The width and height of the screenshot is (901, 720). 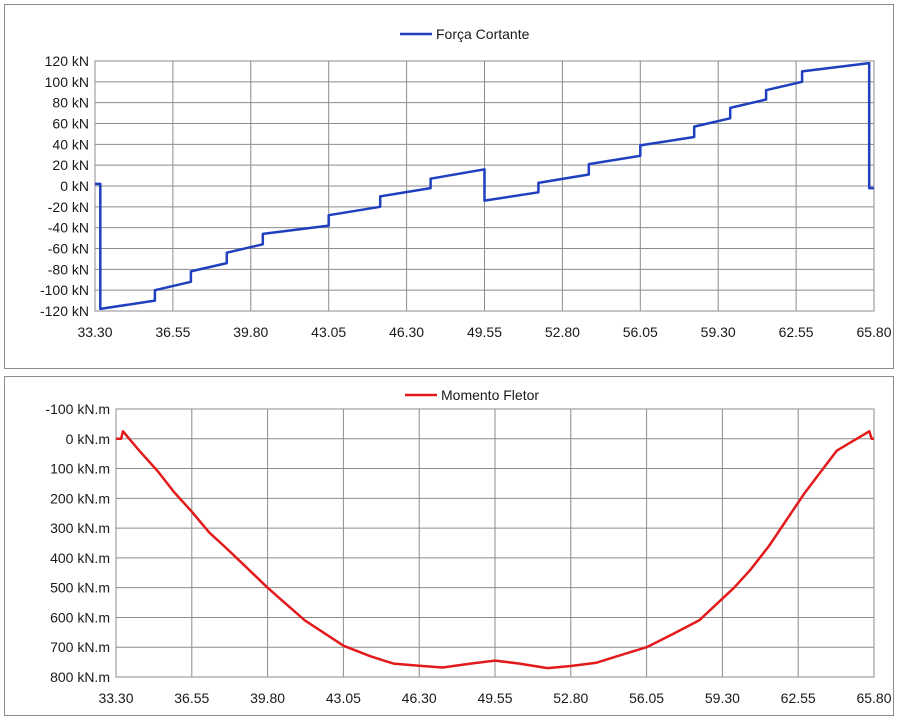 What do you see at coordinates (873, 332) in the screenshot?
I see `shear-x-tick-label: 65.80` at bounding box center [873, 332].